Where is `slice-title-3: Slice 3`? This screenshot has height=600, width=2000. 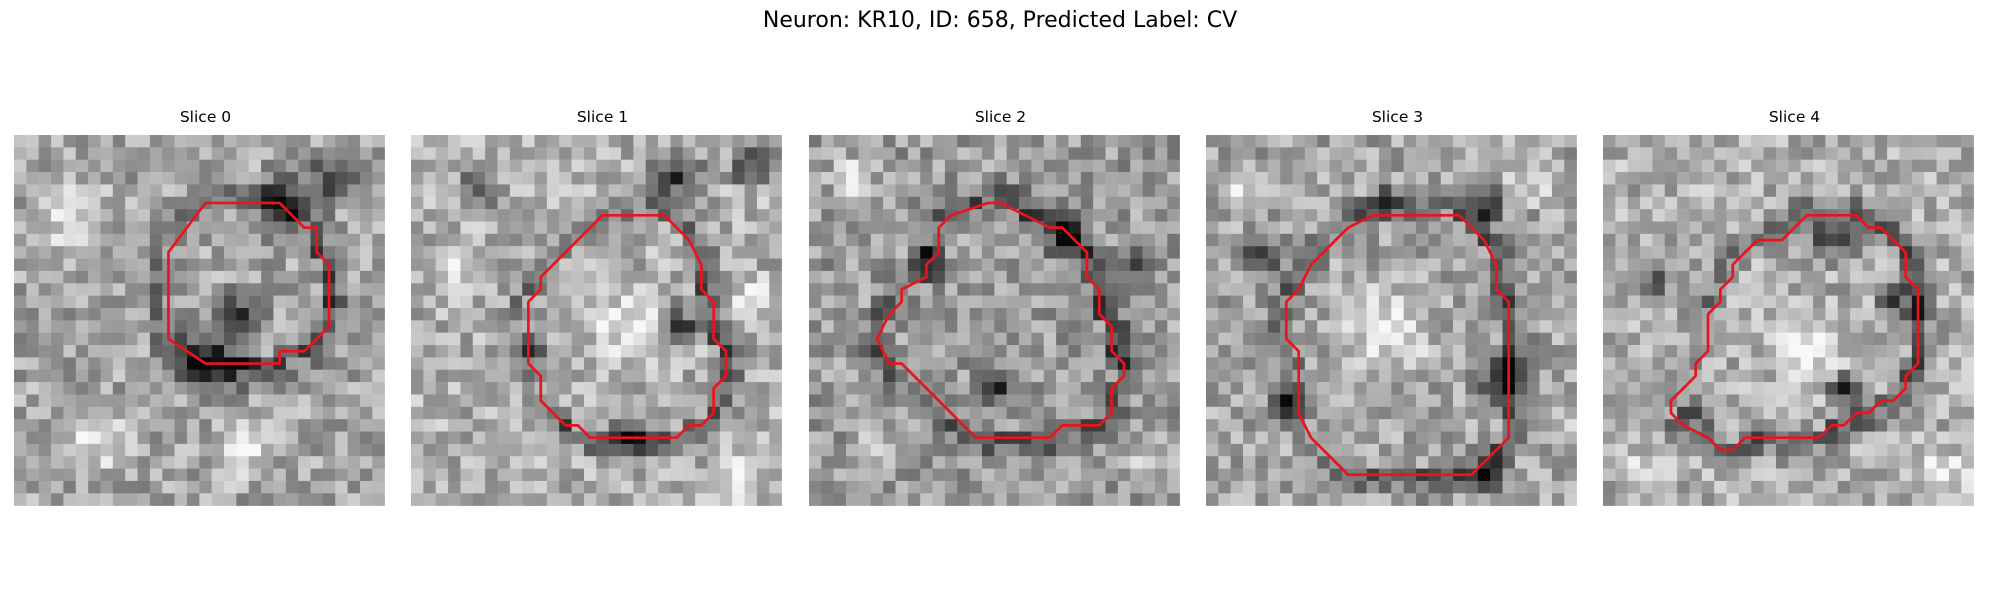 slice-title-3: Slice 3 is located at coordinates (1397, 117).